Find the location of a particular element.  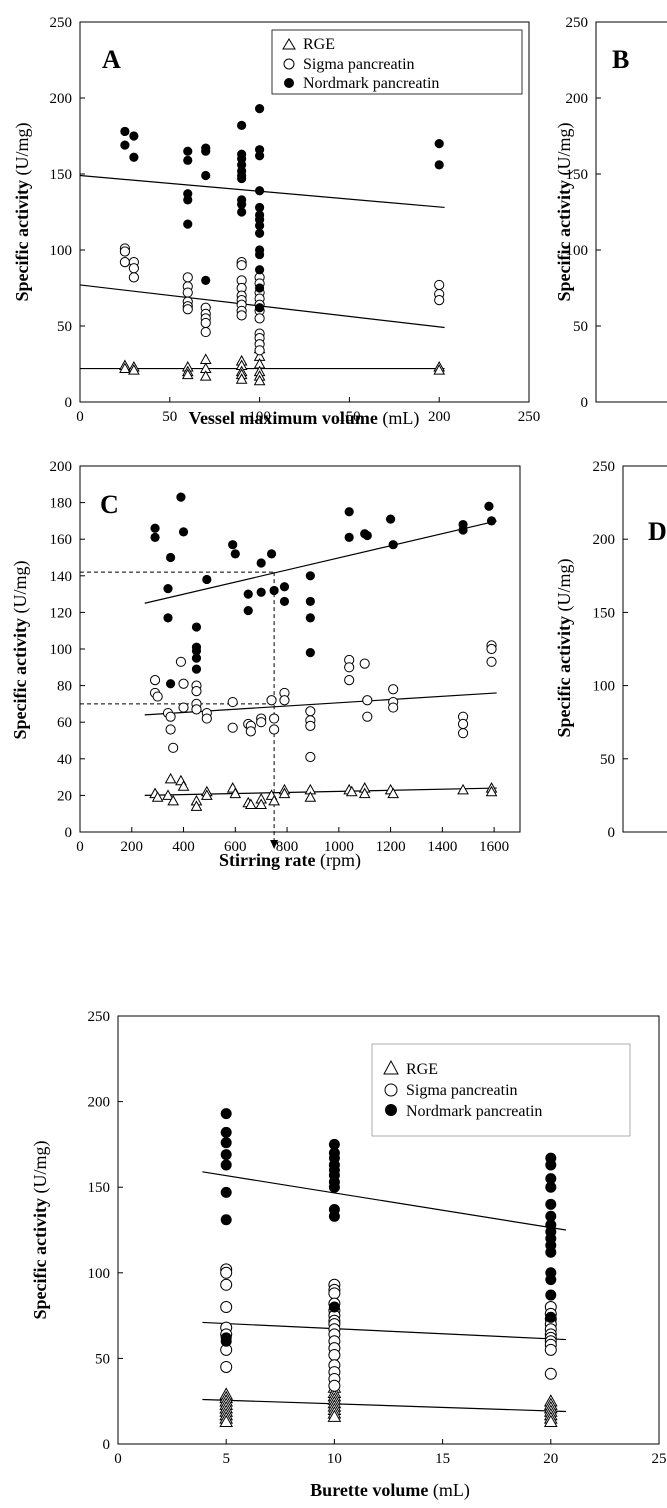

xtick-label: 1400 is located at coordinates (442, 847).